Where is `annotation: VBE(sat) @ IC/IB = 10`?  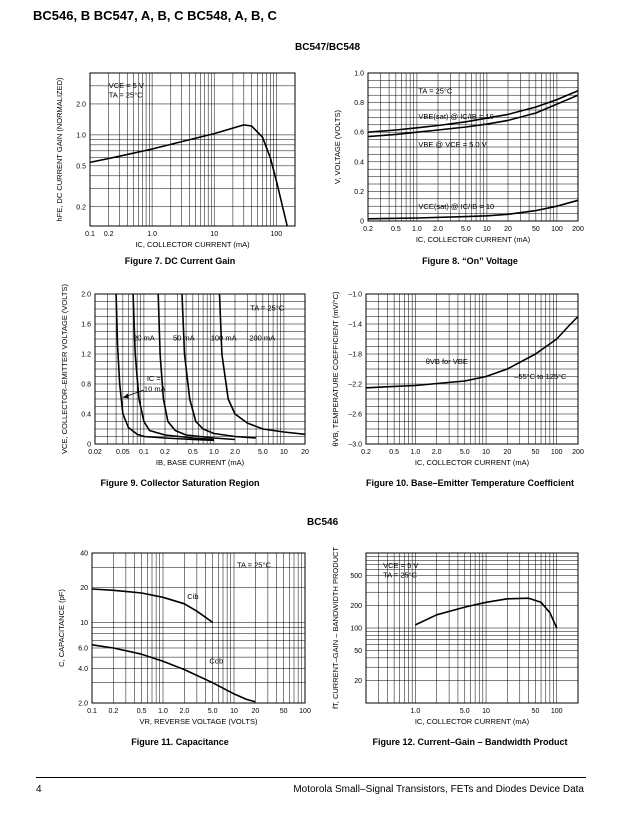
annotation: VBE(sat) @ IC/IB = 10 is located at coordinates (455, 116).